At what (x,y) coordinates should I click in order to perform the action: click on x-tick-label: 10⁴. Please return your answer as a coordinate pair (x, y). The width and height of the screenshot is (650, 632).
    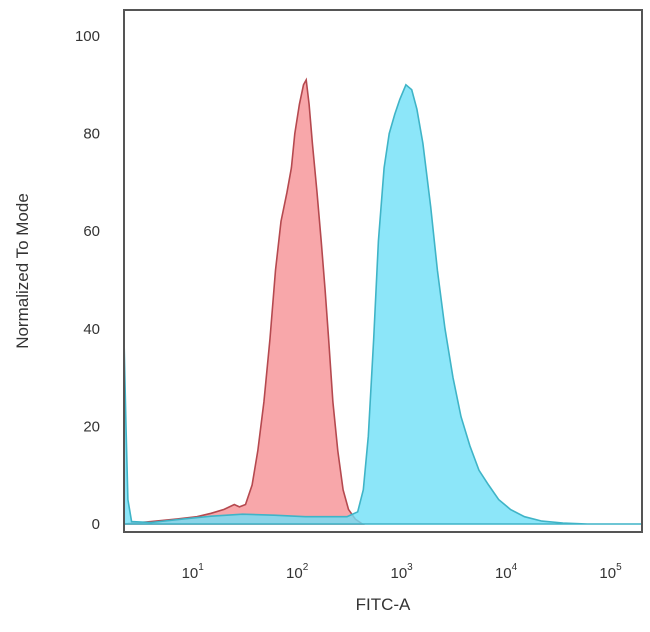
    Looking at the image, I should click on (506, 572).